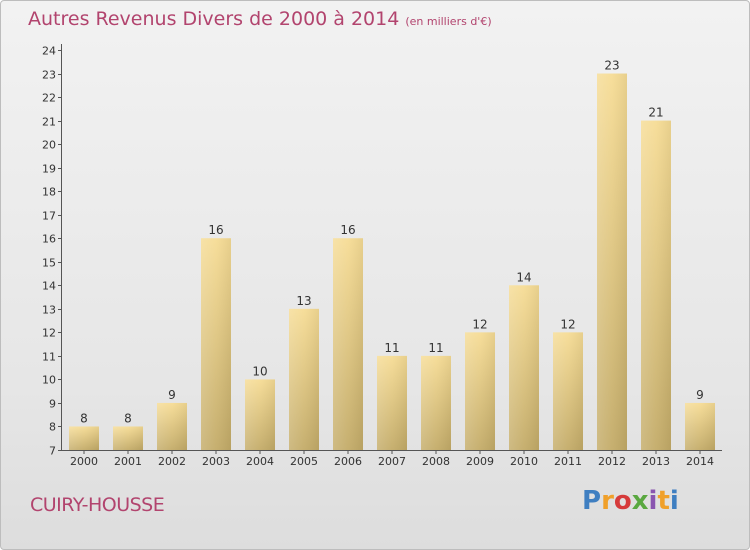  Describe the element at coordinates (436, 461) in the screenshot. I see `x-tick-label: 2008` at that location.